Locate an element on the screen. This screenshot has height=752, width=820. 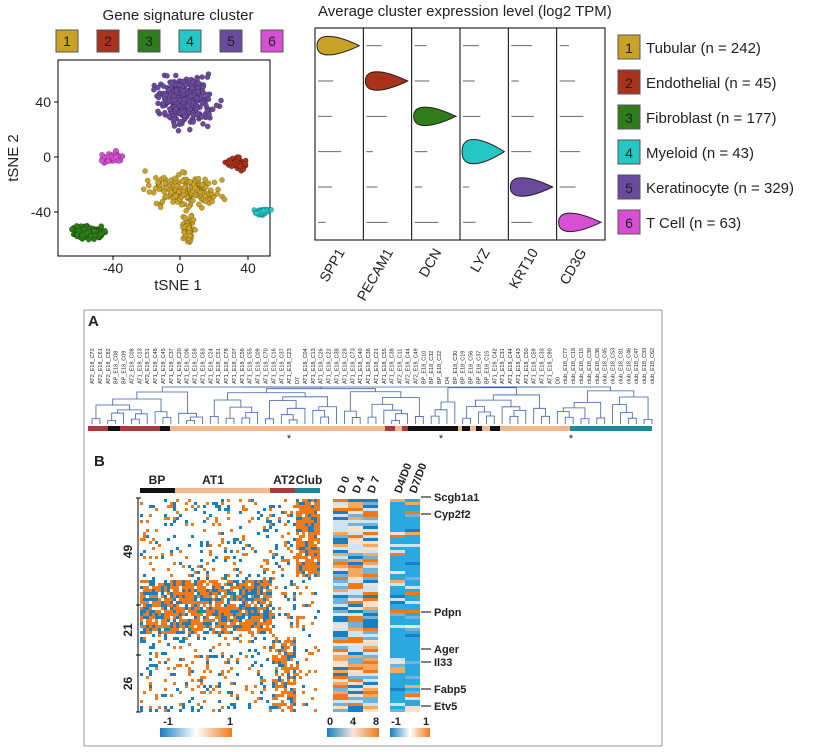
violin is located at coordinates (338, 45).